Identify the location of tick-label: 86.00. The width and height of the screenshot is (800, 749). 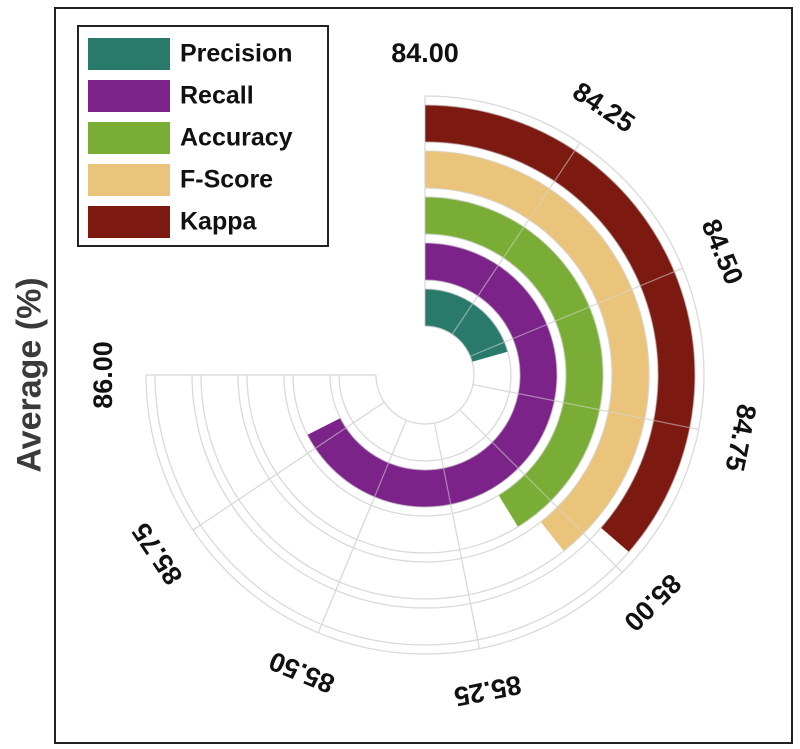
(103, 375).